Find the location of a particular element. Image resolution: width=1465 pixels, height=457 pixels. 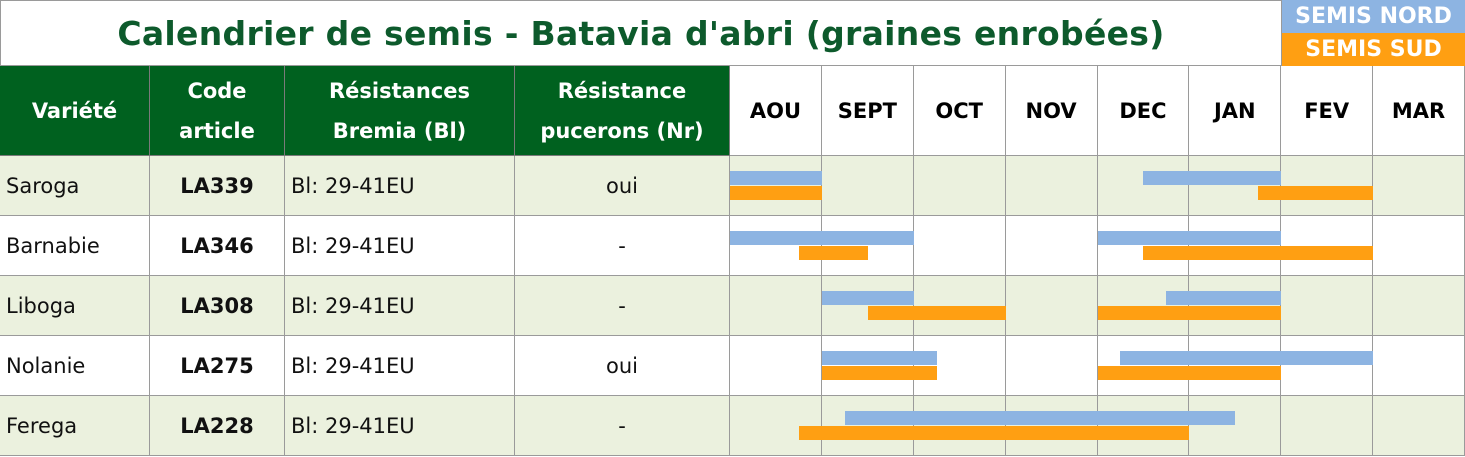

header-line: article is located at coordinates (217, 130).